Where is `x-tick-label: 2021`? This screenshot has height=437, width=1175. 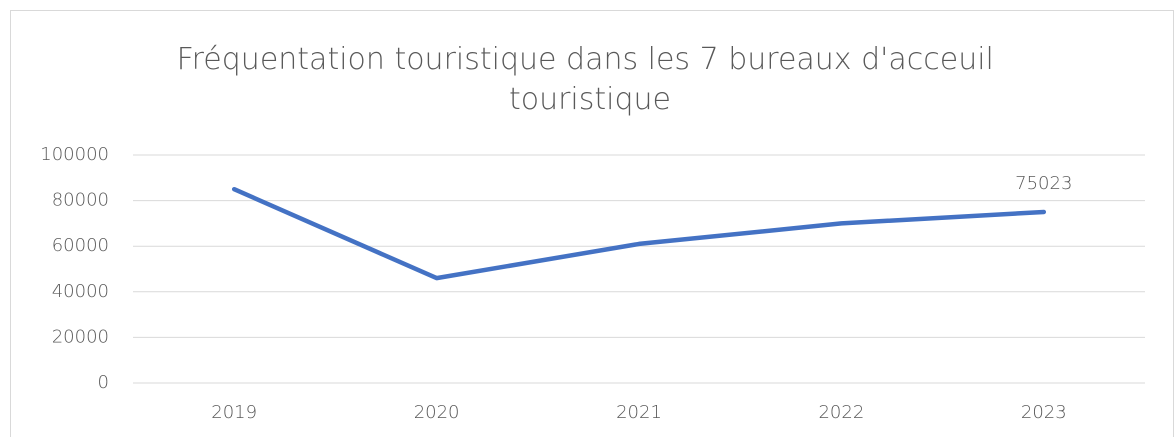 x-tick-label: 2021 is located at coordinates (639, 412).